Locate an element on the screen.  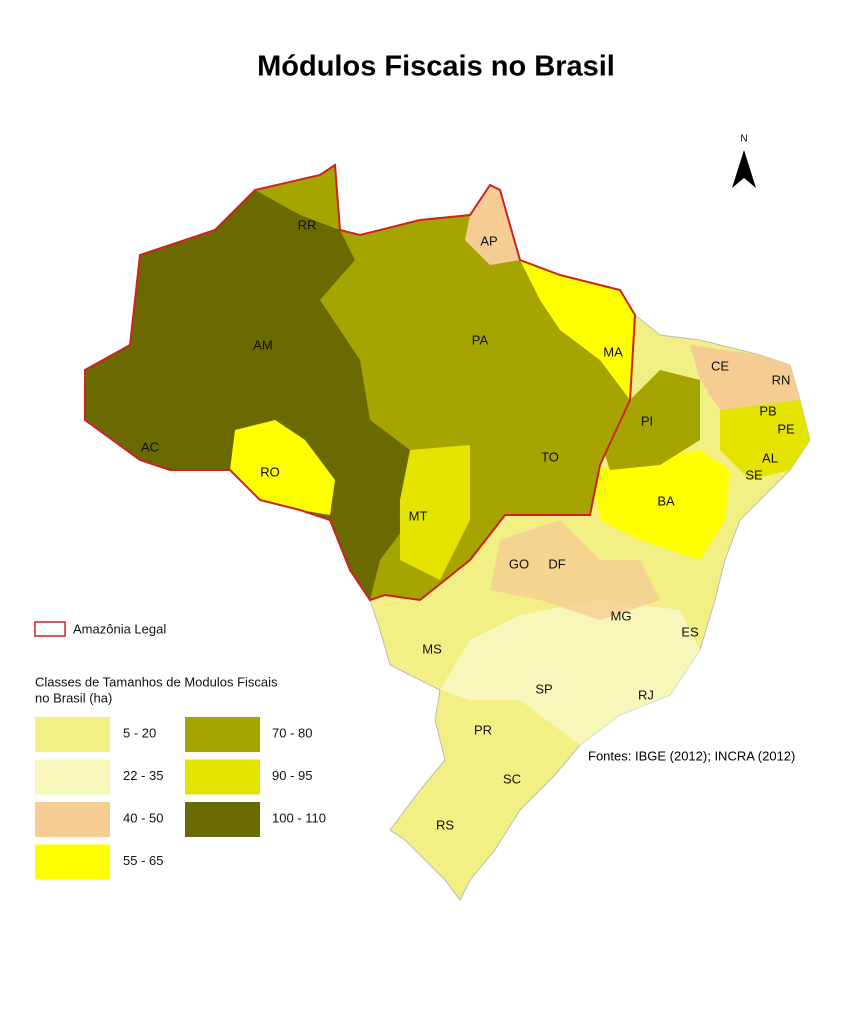
state-label: SE is located at coordinates (754, 474).